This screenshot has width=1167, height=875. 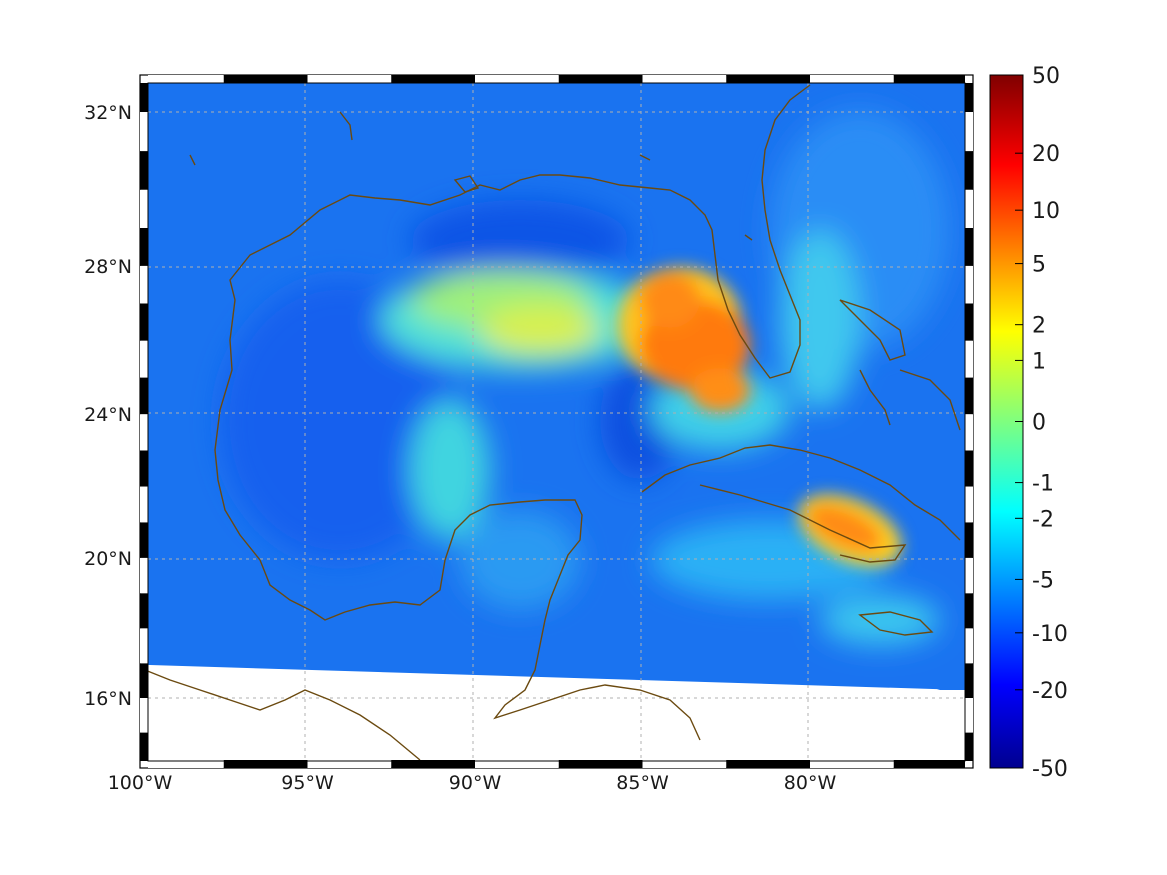 What do you see at coordinates (475, 783) in the screenshot?
I see `lon-label: 90°W` at bounding box center [475, 783].